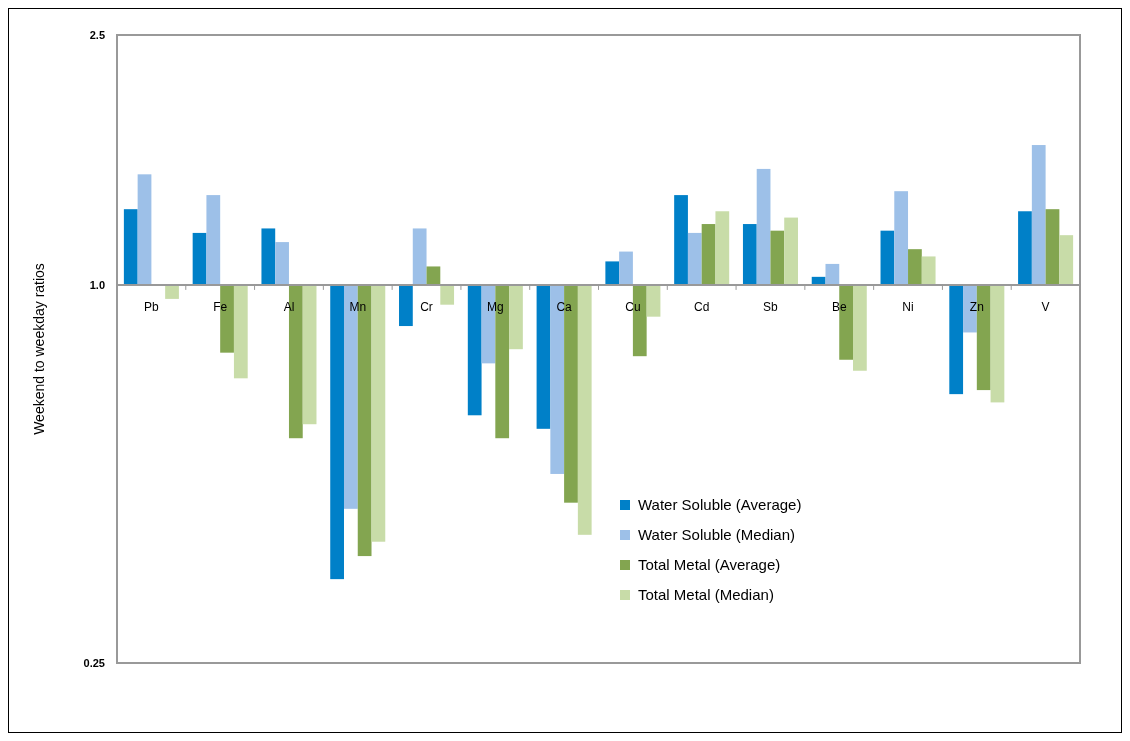  What do you see at coordinates (97, 284) in the screenshot?
I see `y-tick-label: 1.0` at bounding box center [97, 284].